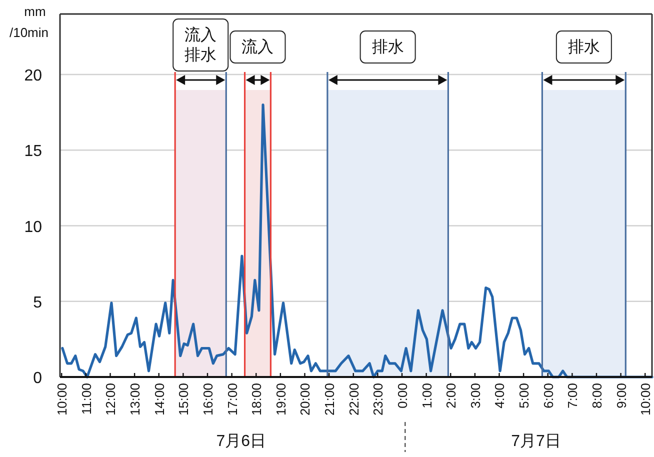 The height and width of the screenshot is (457, 654). Describe the element at coordinates (256, 399) in the screenshot. I see `xtick-label: 18:00` at that location.